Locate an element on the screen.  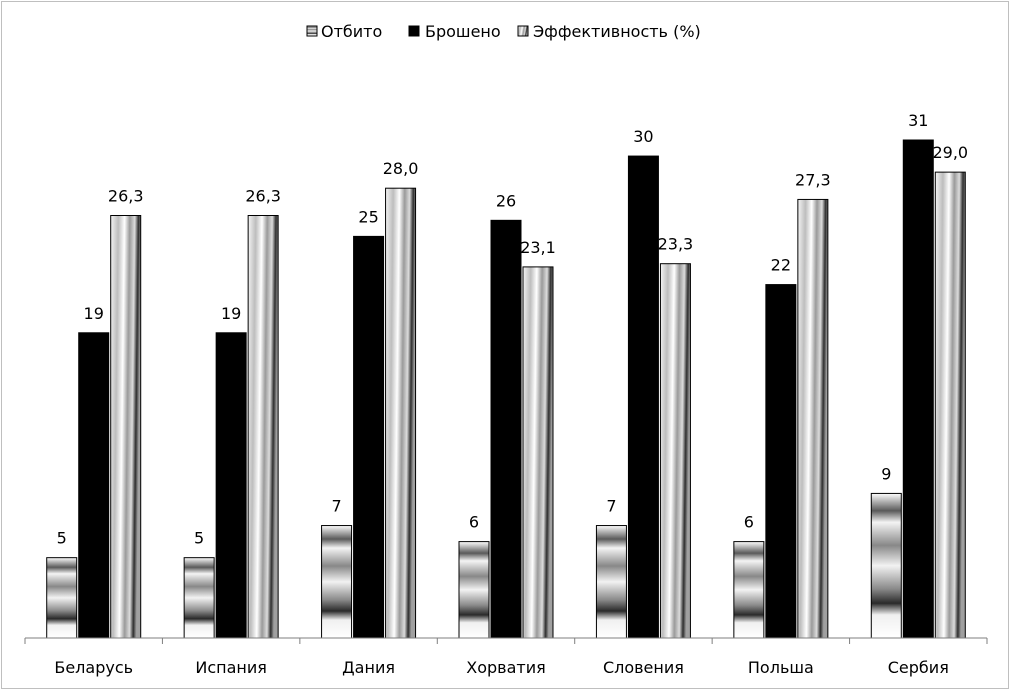
legend-item-effektivnost: Эффективность (%) is located at coordinates (609, 31).